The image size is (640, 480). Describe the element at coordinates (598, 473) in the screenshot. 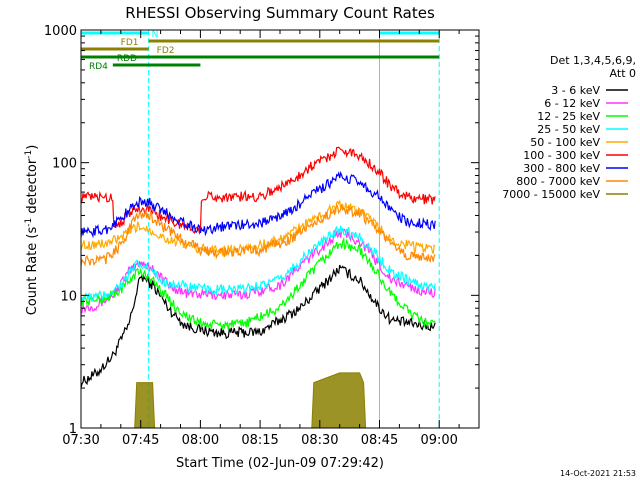

I see `footer-timestamp: 14-Oct-2021 21:53` at that location.